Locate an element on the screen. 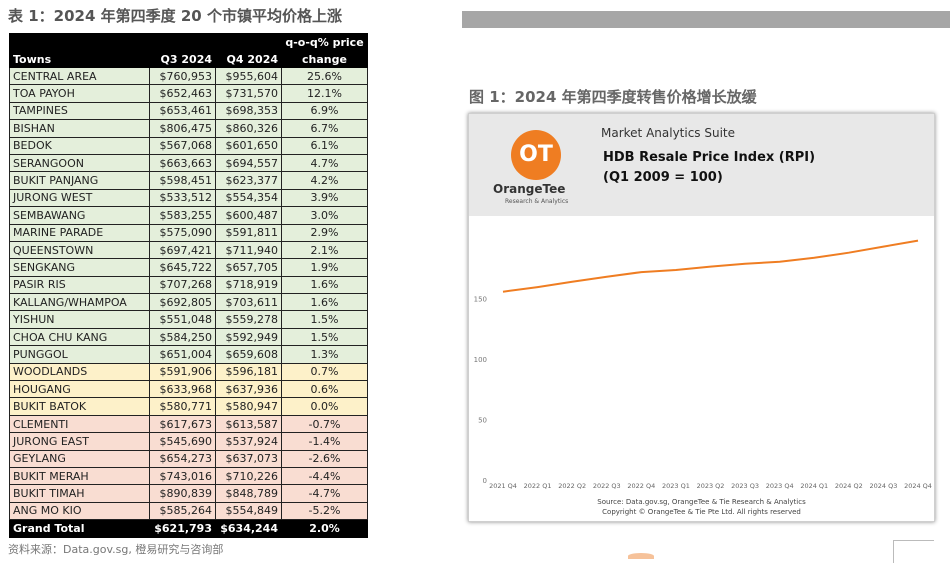 This screenshot has height=563, width=950. table-row: HOUGANG $633,968 $637,936 0.6% is located at coordinates (188, 389).